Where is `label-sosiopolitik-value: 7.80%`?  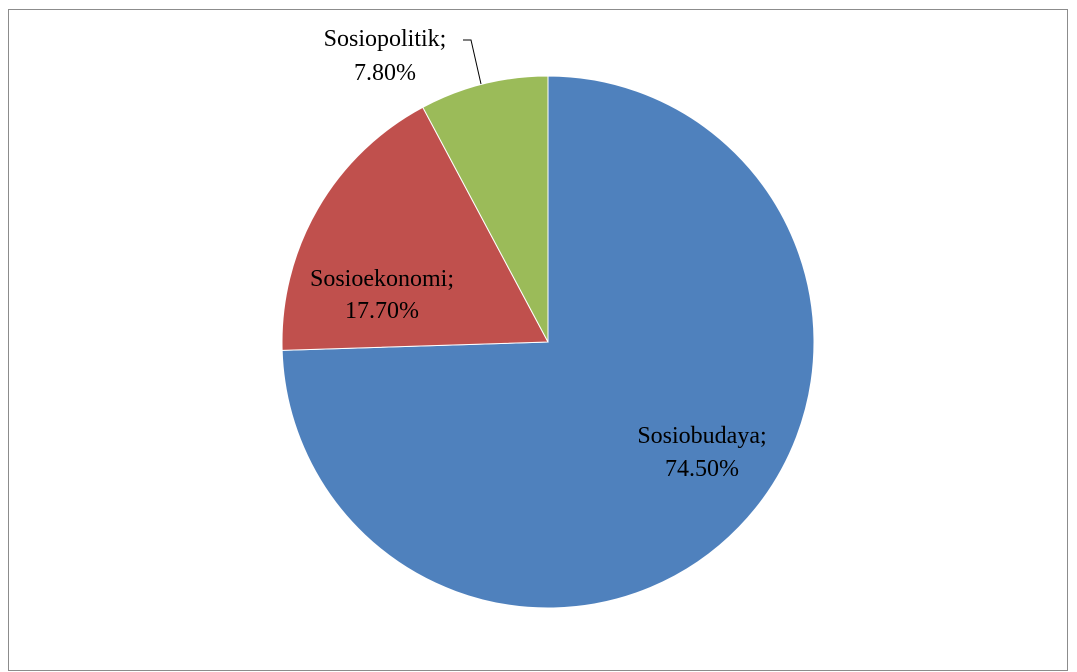
label-sosiopolitik-value: 7.80% is located at coordinates (385, 73).